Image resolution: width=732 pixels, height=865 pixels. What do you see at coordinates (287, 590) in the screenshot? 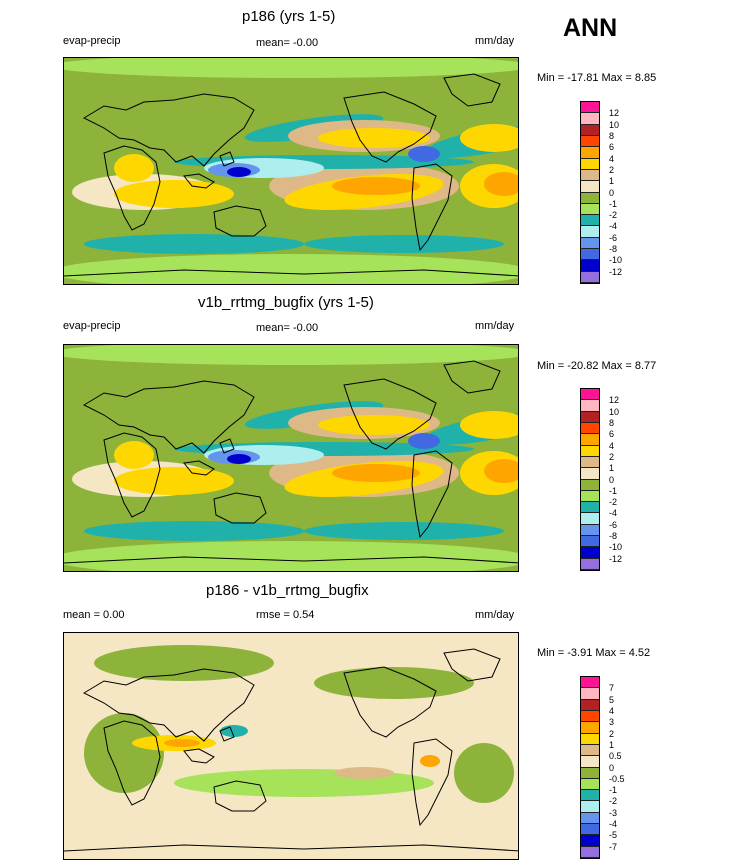
I see `panel-3-title: p186 - v1b_rrtmg_bugfix` at bounding box center [287, 590].